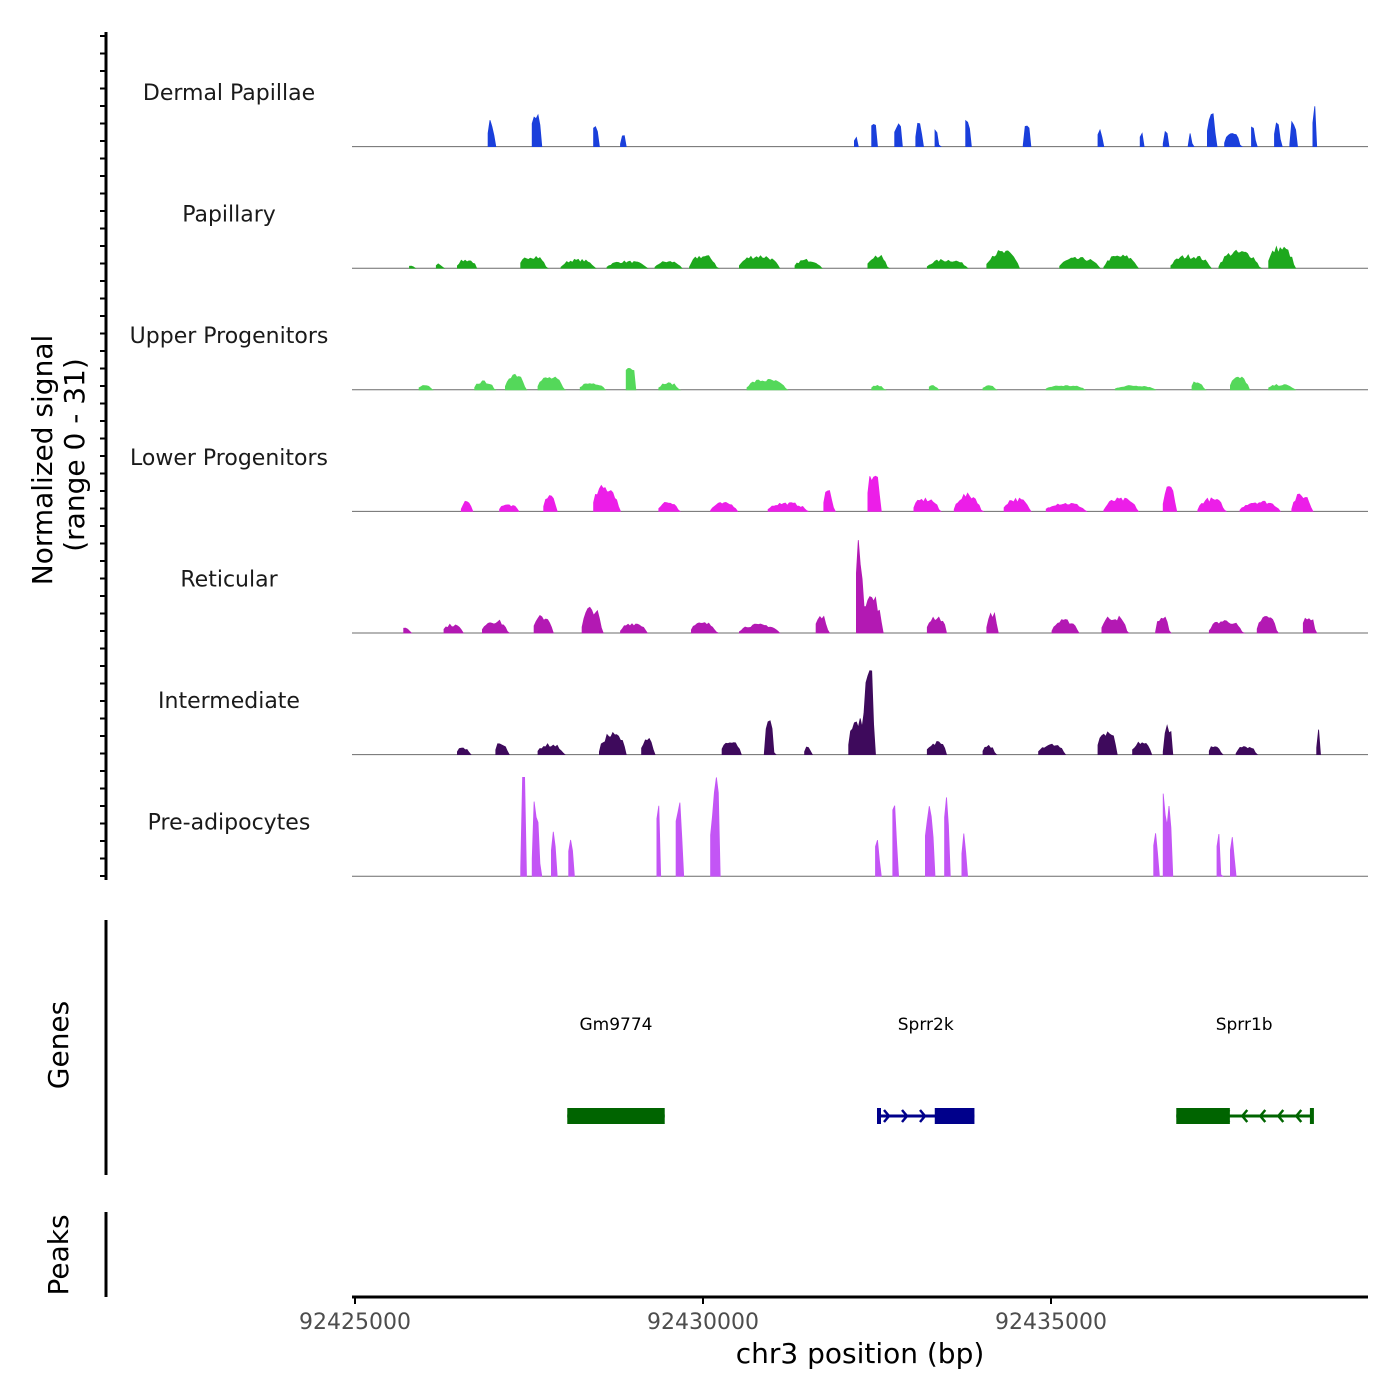 This screenshot has width=1400, height=1400. Describe the element at coordinates (229, 458) in the screenshot. I see `track-label: Lower Progenitors` at that location.